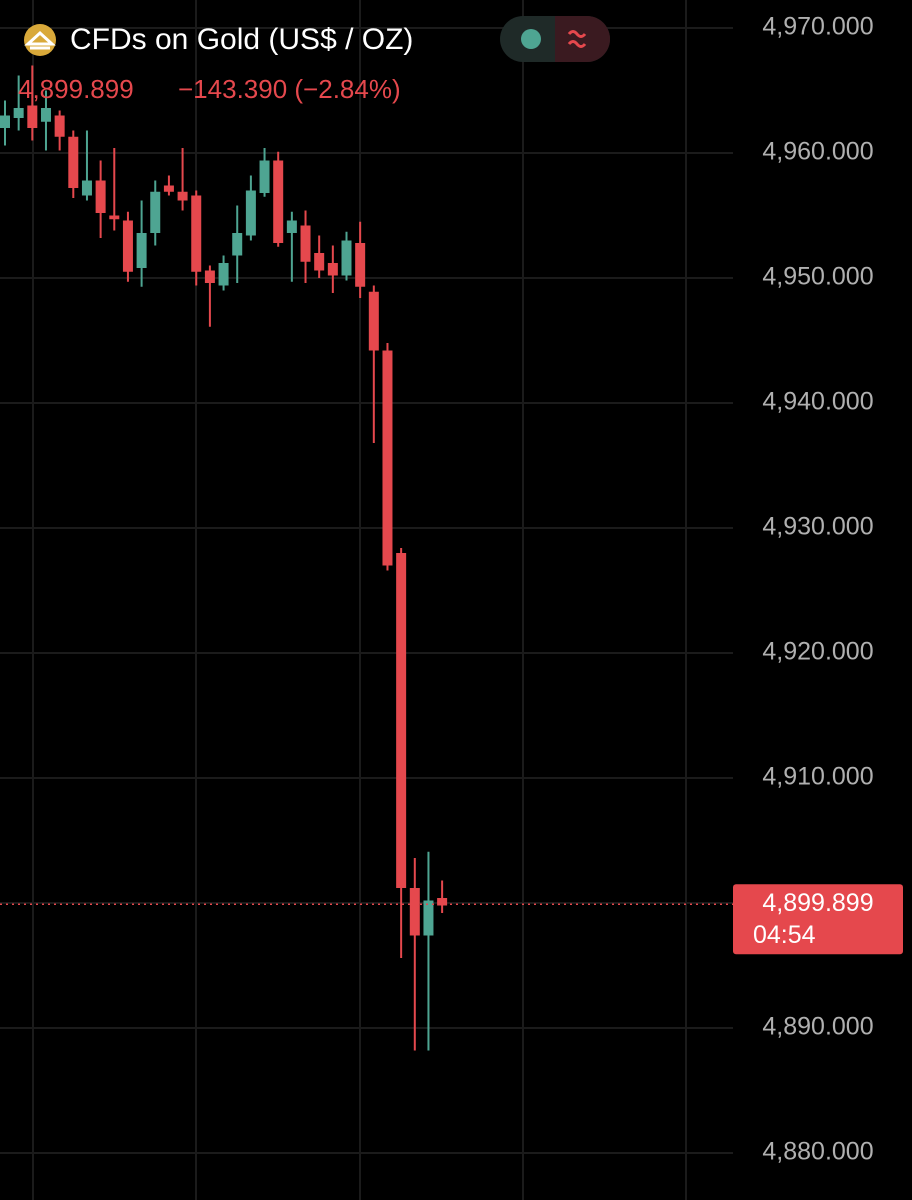 This screenshot has width=912, height=1200. What do you see at coordinates (241, 39) in the screenshot?
I see `chart-title: CFDs on Gold (US$ / OZ)` at bounding box center [241, 39].